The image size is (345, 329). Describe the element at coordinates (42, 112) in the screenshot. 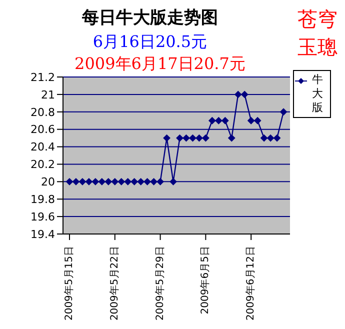

I see `y-tick-label: 20.8` at that location.